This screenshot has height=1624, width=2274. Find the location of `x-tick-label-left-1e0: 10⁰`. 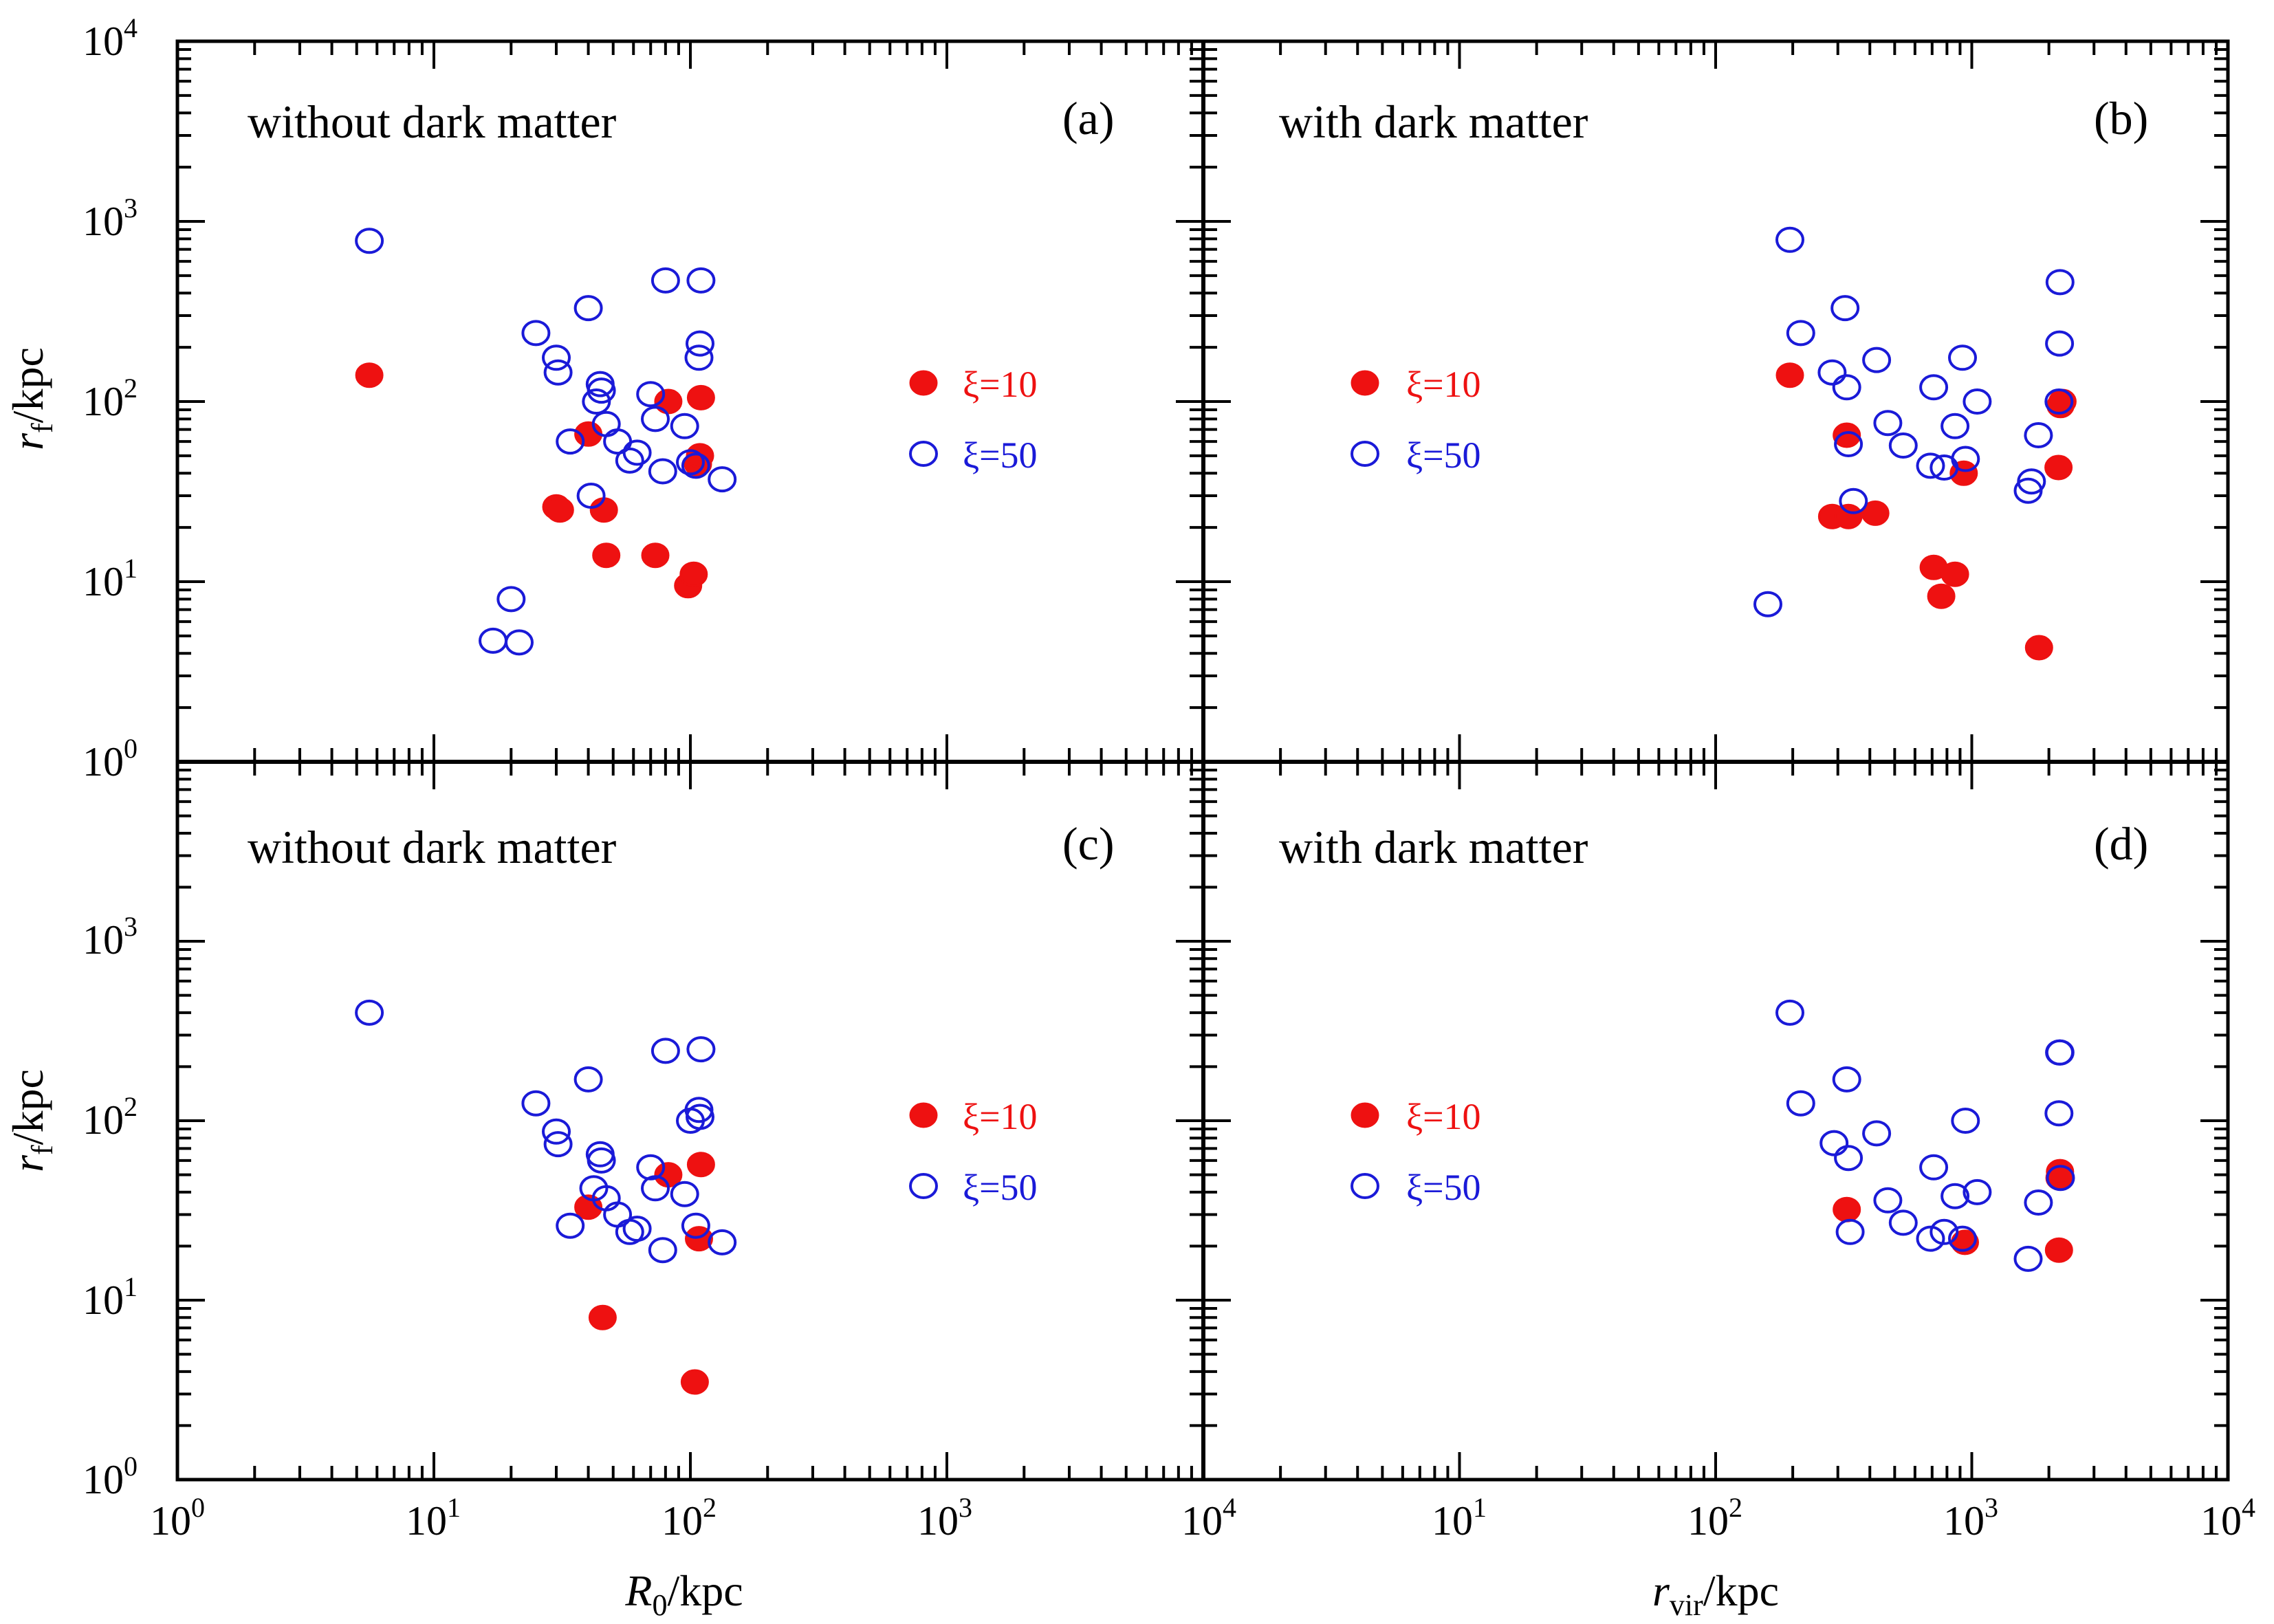

x-tick-label-left-1e0: 10⁰ is located at coordinates (177, 1518).